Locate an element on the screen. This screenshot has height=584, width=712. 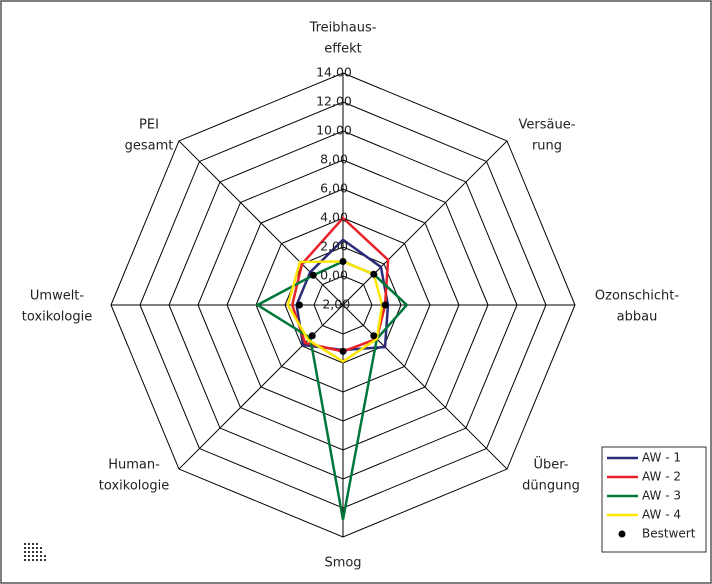
axis-label: Treibhaus- is located at coordinates (343, 28).